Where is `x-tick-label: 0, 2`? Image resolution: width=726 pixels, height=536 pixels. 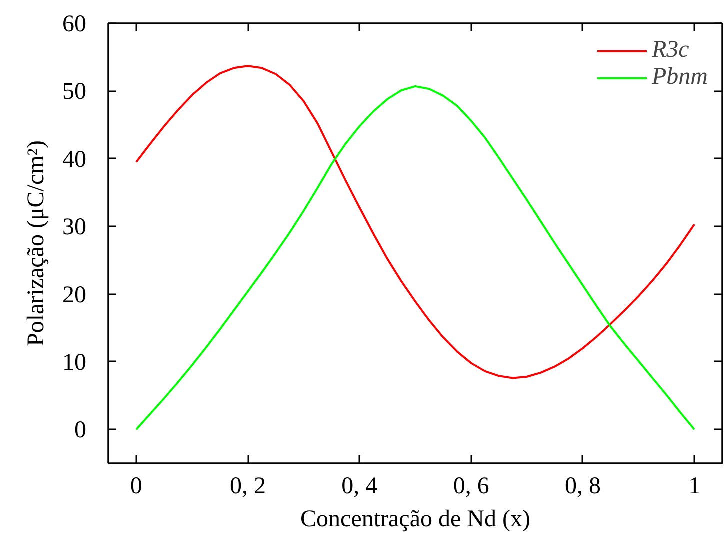
x-tick-label: 0, 2 is located at coordinates (248, 487).